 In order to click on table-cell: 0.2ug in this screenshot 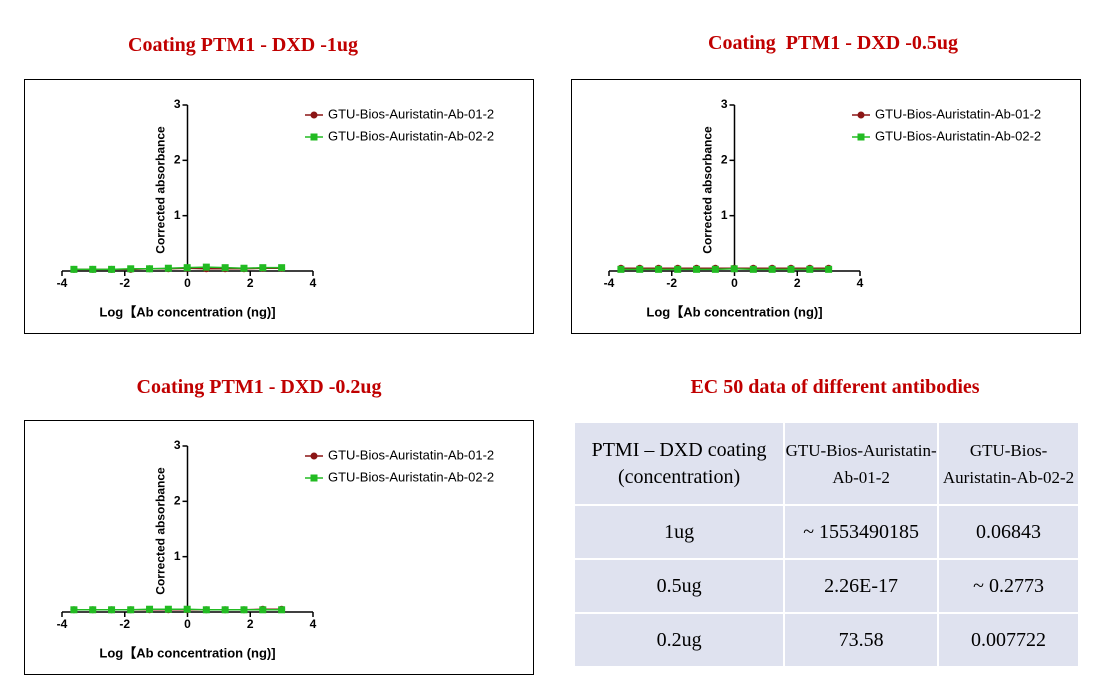, I will do `click(679, 640)`.